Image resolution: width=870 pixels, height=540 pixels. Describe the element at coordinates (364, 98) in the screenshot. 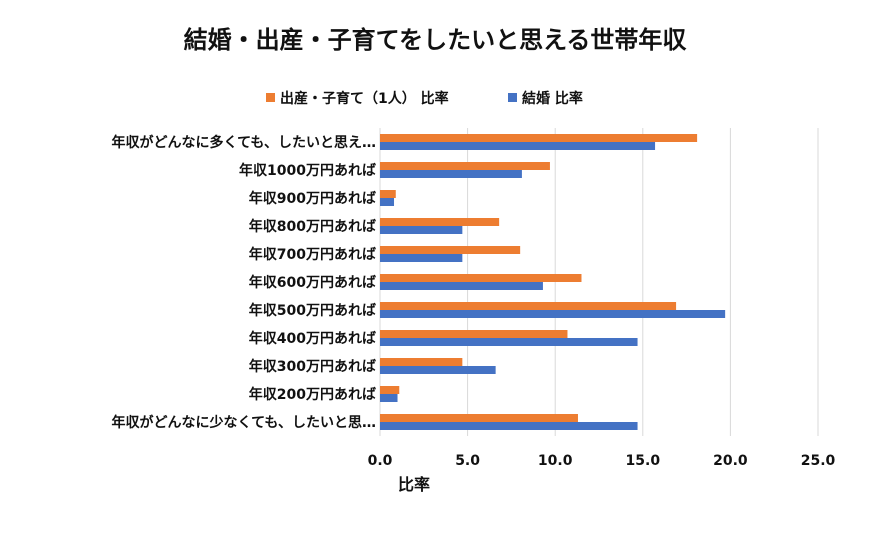

I see `legend-label-birth: 出産・子育て（1人） 比率` at that location.